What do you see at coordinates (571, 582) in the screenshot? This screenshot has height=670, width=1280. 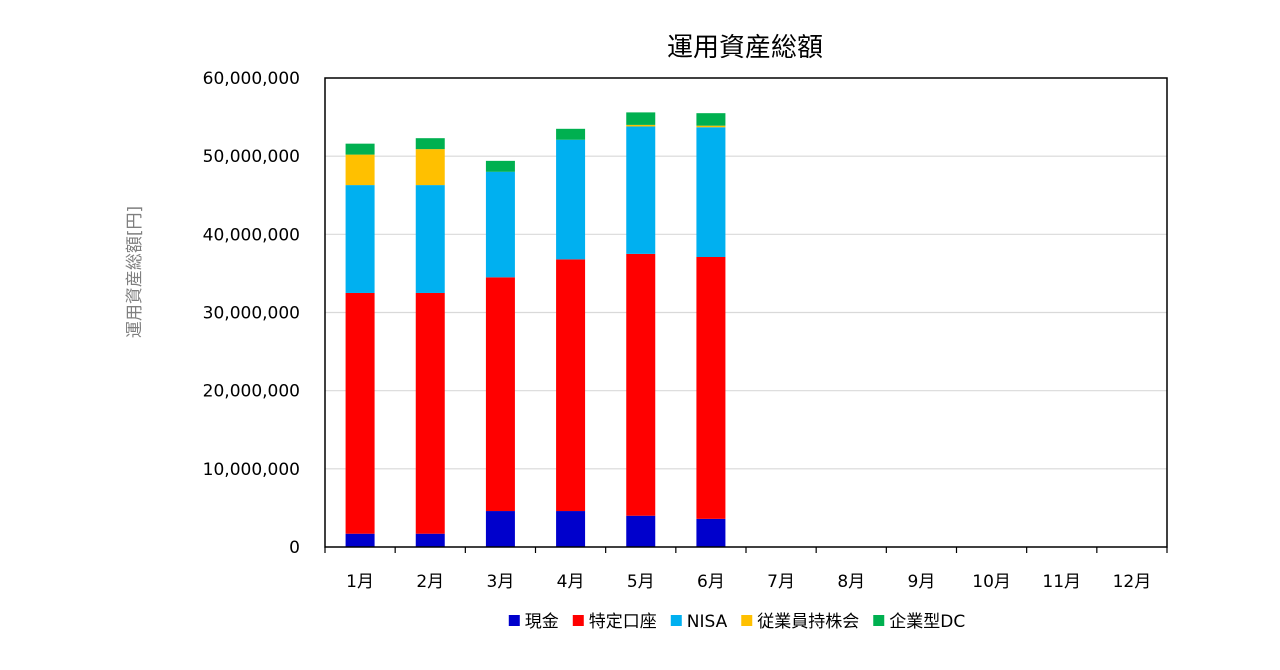 I see `x-tick-label: 4月` at bounding box center [571, 582].